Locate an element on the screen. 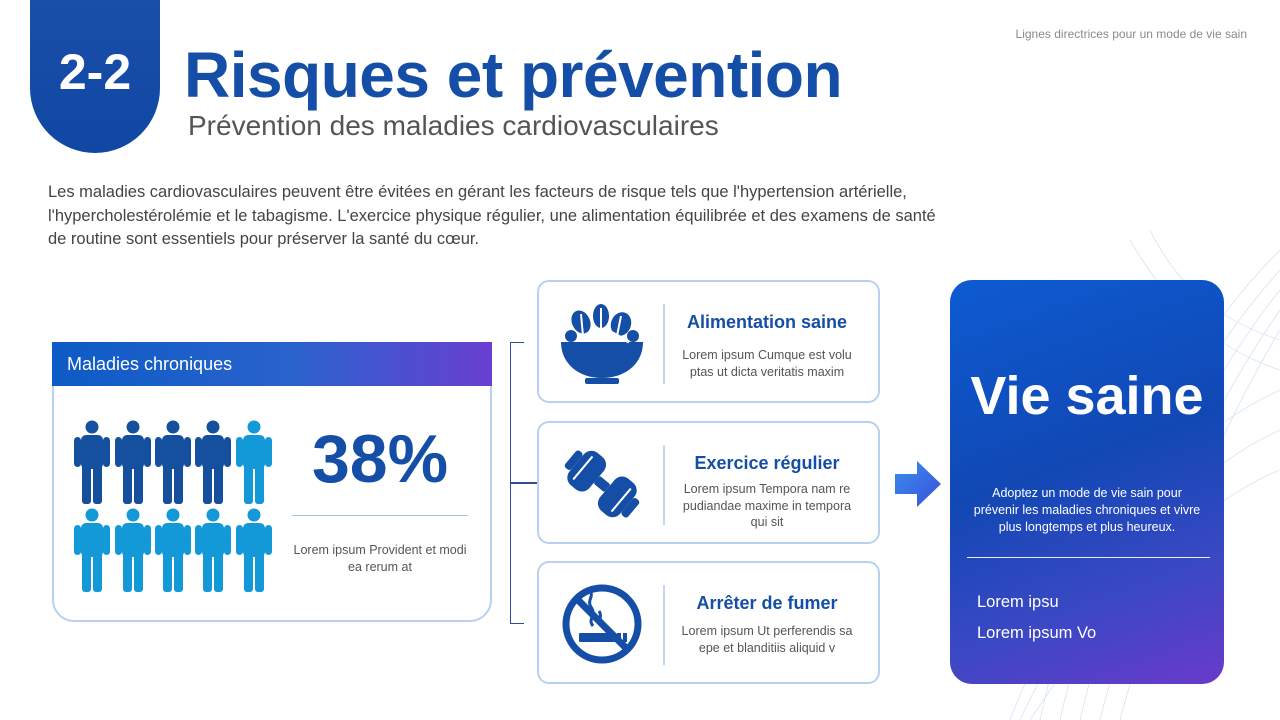 The image size is (1280, 720). section-number: 2-2 is located at coordinates (95, 71).